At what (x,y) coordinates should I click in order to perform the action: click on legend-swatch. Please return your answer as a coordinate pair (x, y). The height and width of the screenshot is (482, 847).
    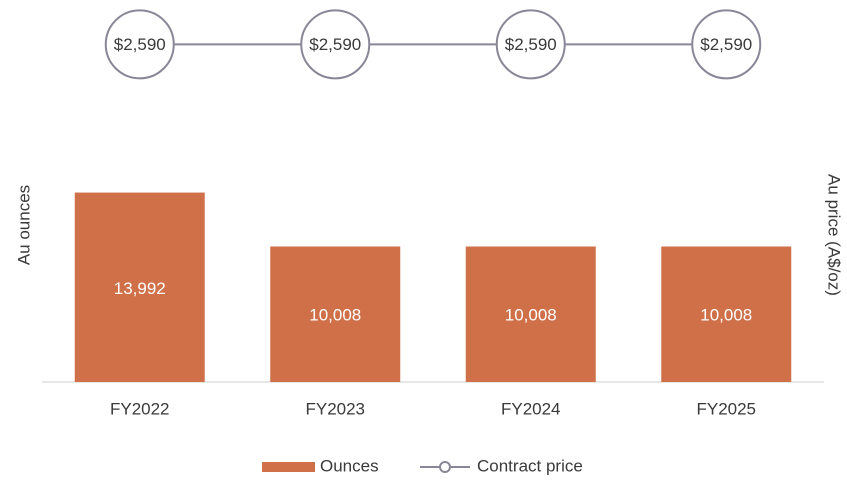
    Looking at the image, I should click on (288, 467).